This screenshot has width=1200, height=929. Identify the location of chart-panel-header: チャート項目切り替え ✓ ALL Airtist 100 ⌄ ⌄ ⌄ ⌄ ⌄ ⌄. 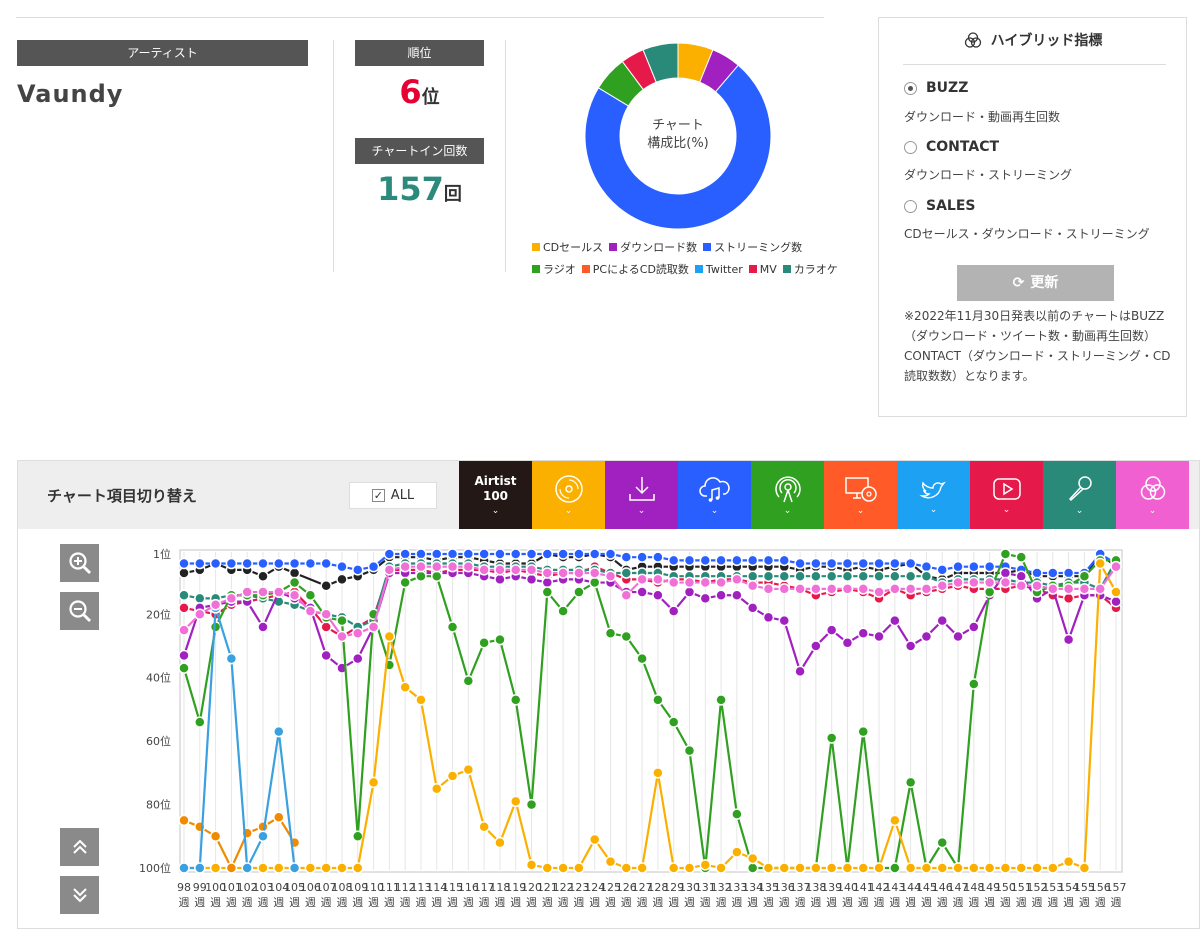
(608, 495).